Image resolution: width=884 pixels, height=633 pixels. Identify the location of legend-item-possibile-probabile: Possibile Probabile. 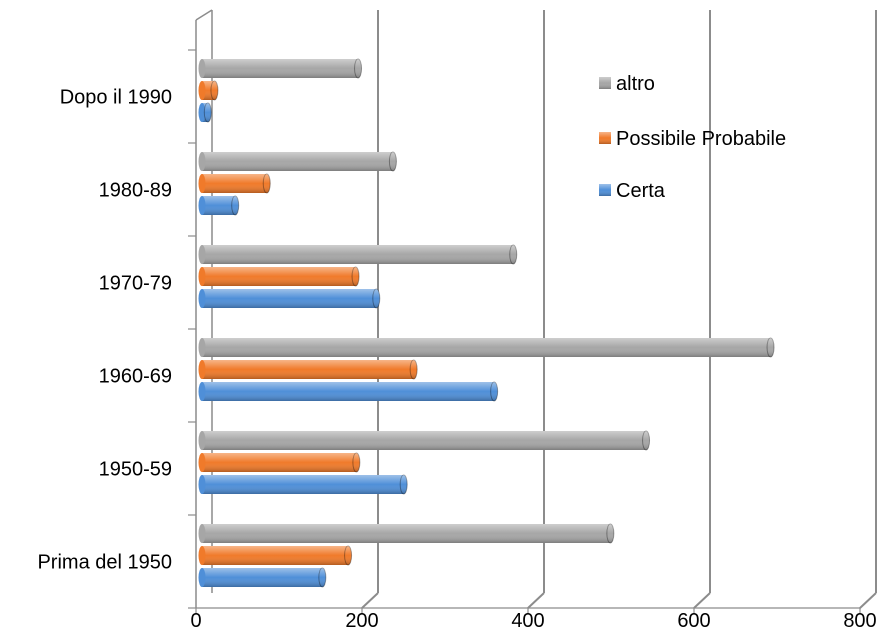
(692, 139).